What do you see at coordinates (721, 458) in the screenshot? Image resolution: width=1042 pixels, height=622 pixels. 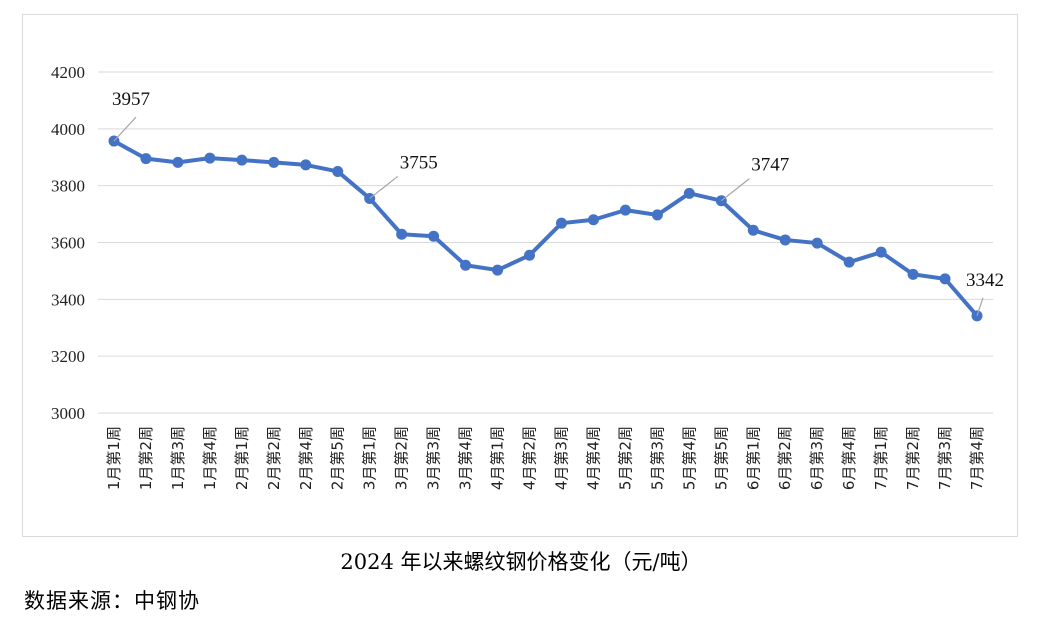 I see `x-tick-label: 5月第5周` at bounding box center [721, 458].